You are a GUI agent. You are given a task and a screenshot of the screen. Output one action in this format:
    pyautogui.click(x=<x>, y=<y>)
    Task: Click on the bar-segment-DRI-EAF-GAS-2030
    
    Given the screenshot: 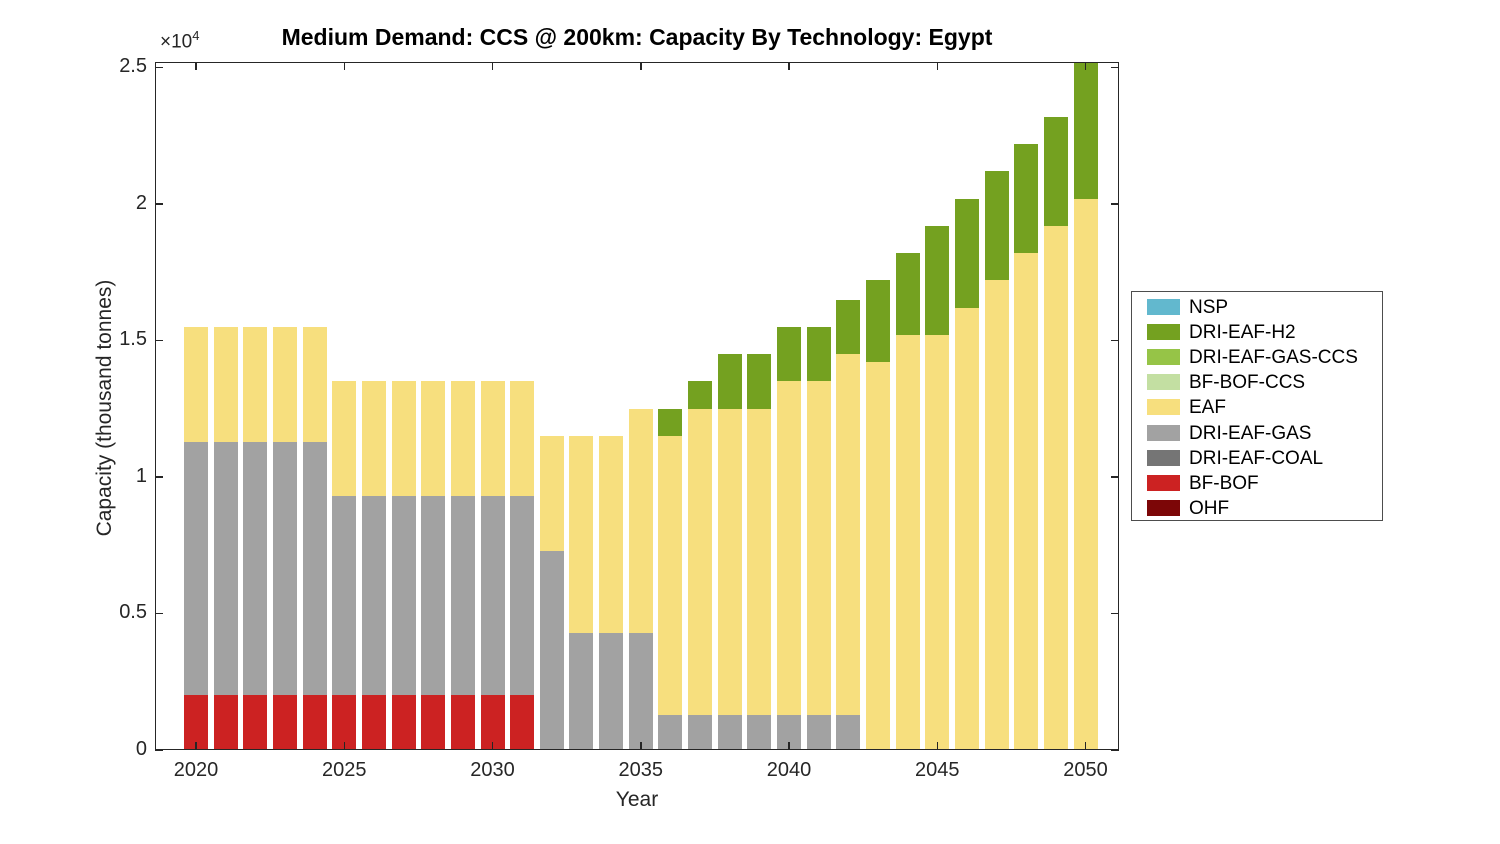 What is the action you would take?
    pyautogui.click(x=492, y=596)
    